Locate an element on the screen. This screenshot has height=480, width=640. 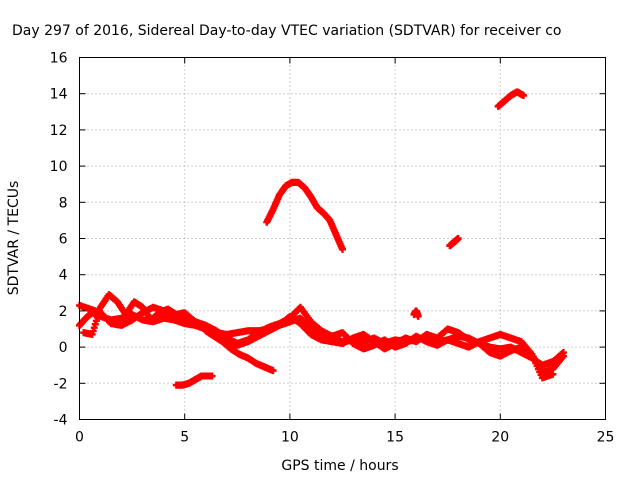
y-tick-label: 2 is located at coordinates (63, 312).